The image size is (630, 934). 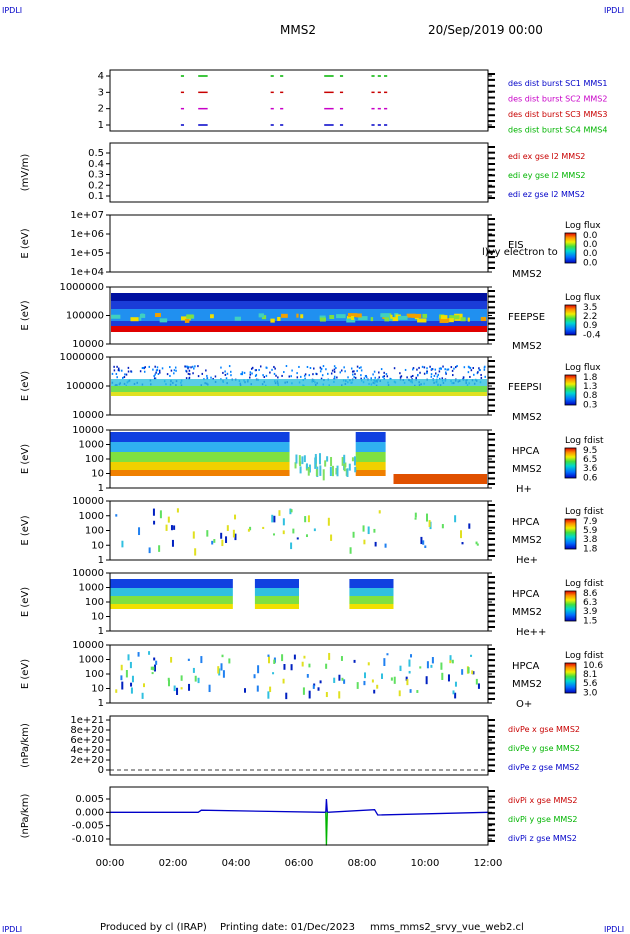 What do you see at coordinates (89, 812) in the screenshot?
I see `y-tick-label: 0.000` at bounding box center [89, 812].